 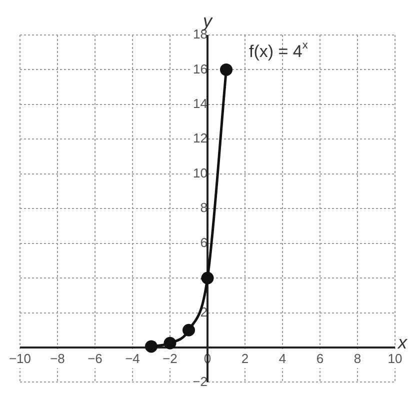 I want to click on x-tick-label: 6, so click(x=320, y=358).